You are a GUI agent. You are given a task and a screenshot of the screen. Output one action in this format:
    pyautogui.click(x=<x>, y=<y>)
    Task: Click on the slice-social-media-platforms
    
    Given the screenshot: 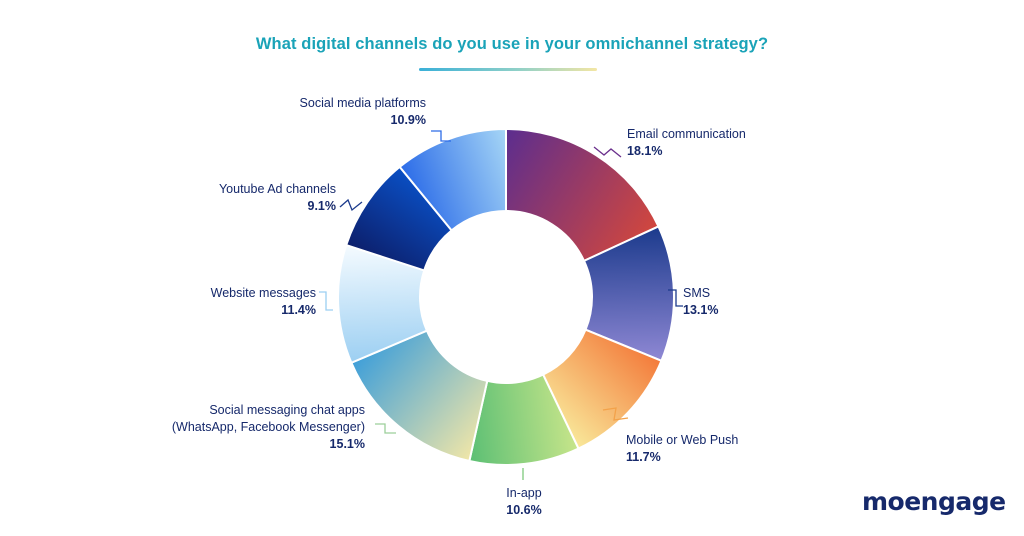 What is the action you would take?
    pyautogui.click(x=452, y=179)
    